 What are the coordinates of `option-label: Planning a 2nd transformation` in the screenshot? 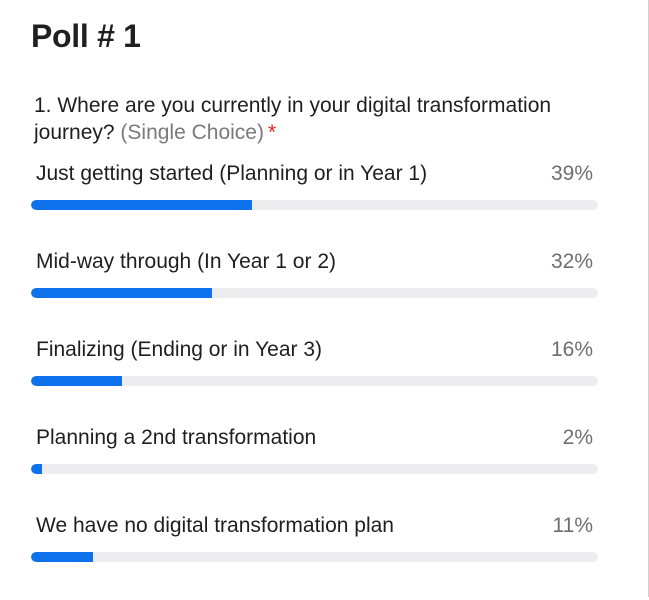 It's located at (176, 437).